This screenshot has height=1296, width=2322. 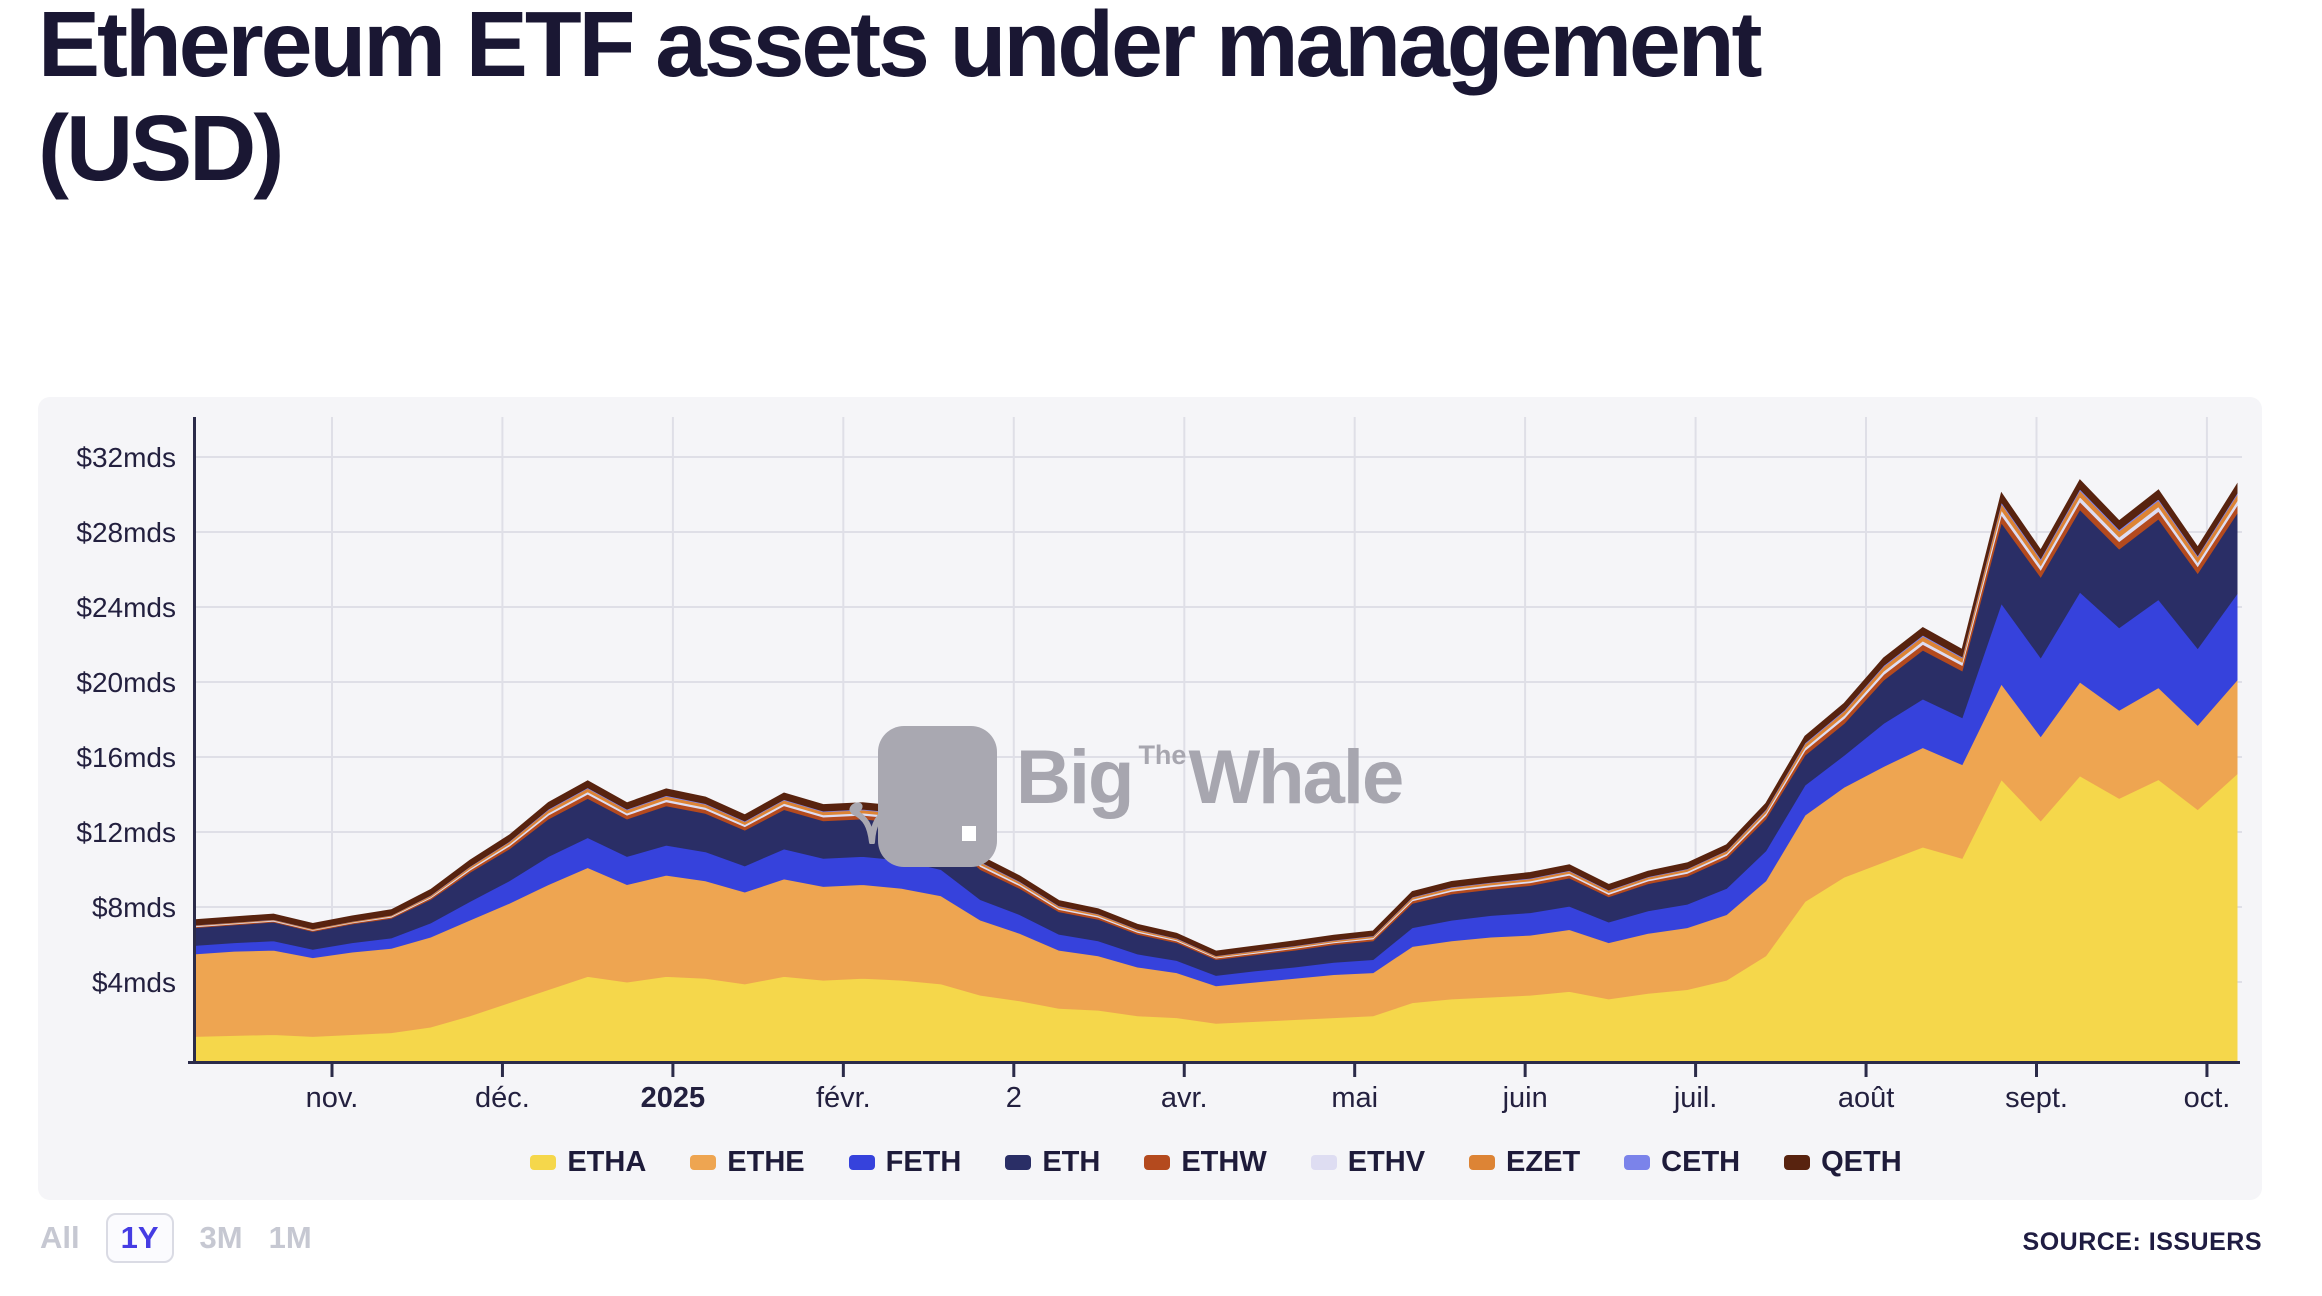 I want to click on legend-item-EZET: EZET, so click(x=1524, y=1162).